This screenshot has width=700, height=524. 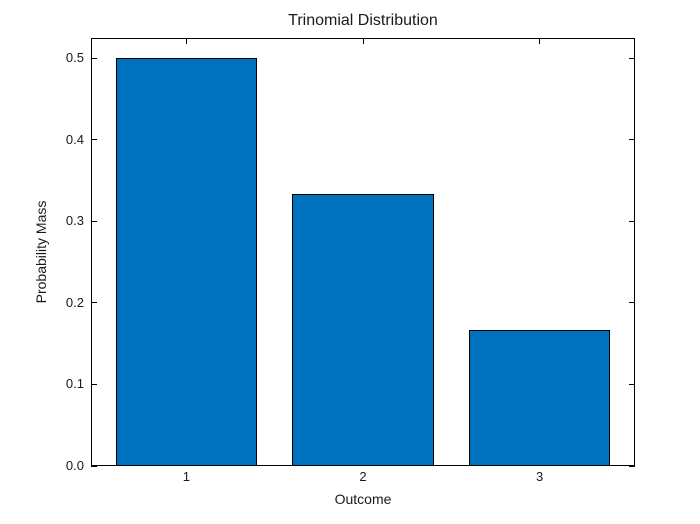 I want to click on y-tick-label: 0.2, so click(x=74, y=302).